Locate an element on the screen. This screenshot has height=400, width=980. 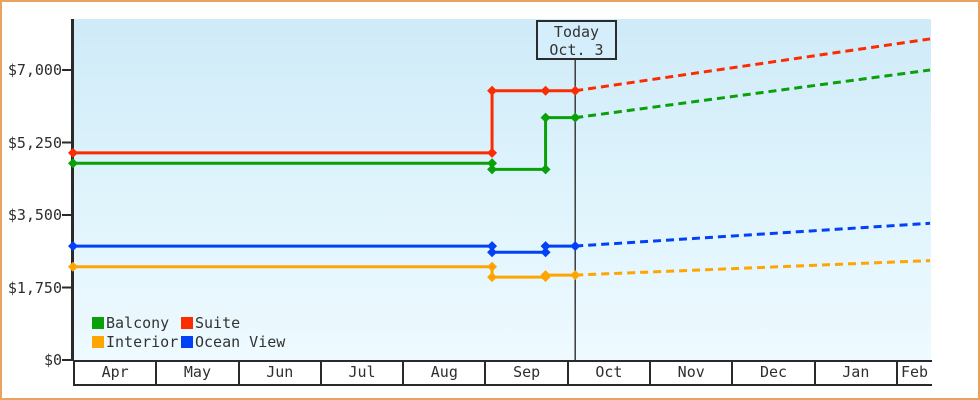
legend-item-balcony: Balcony is located at coordinates (136, 322).